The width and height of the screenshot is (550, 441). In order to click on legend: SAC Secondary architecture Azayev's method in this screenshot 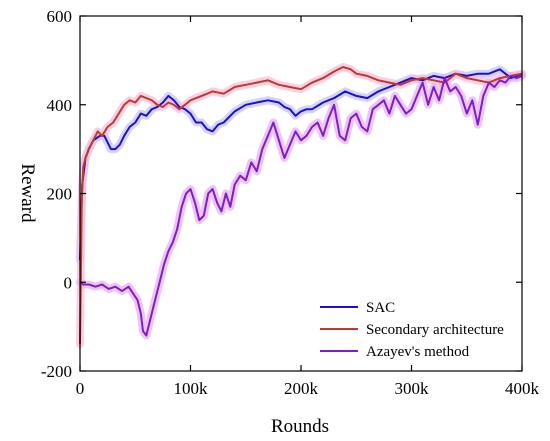, I will do `click(412, 330)`.